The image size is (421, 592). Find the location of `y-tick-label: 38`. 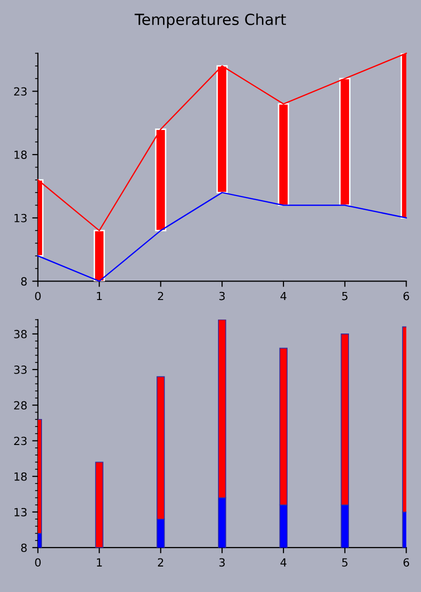

y-tick-label: 38 is located at coordinates (20, 334).